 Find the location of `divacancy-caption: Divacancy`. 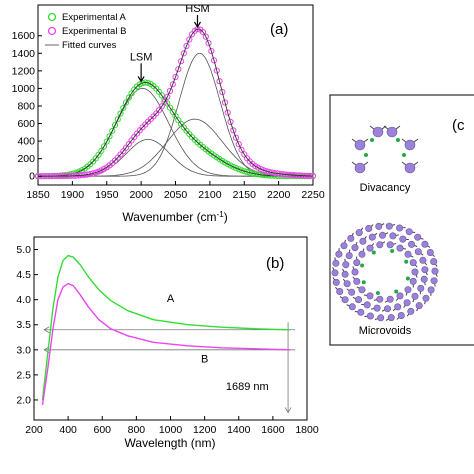

divacancy-caption: Divacancy is located at coordinates (385, 188).